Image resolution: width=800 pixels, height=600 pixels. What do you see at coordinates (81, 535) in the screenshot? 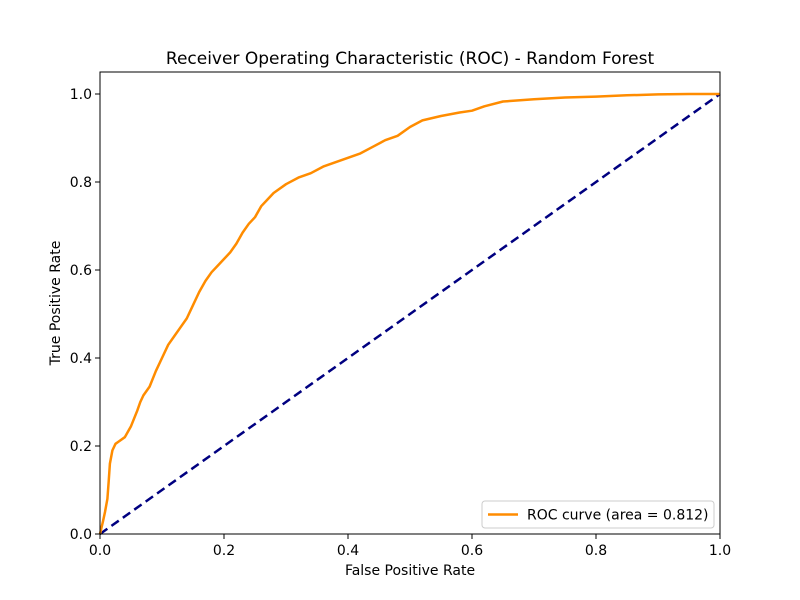
I see `y-tick-label: 0.0` at bounding box center [81, 535].